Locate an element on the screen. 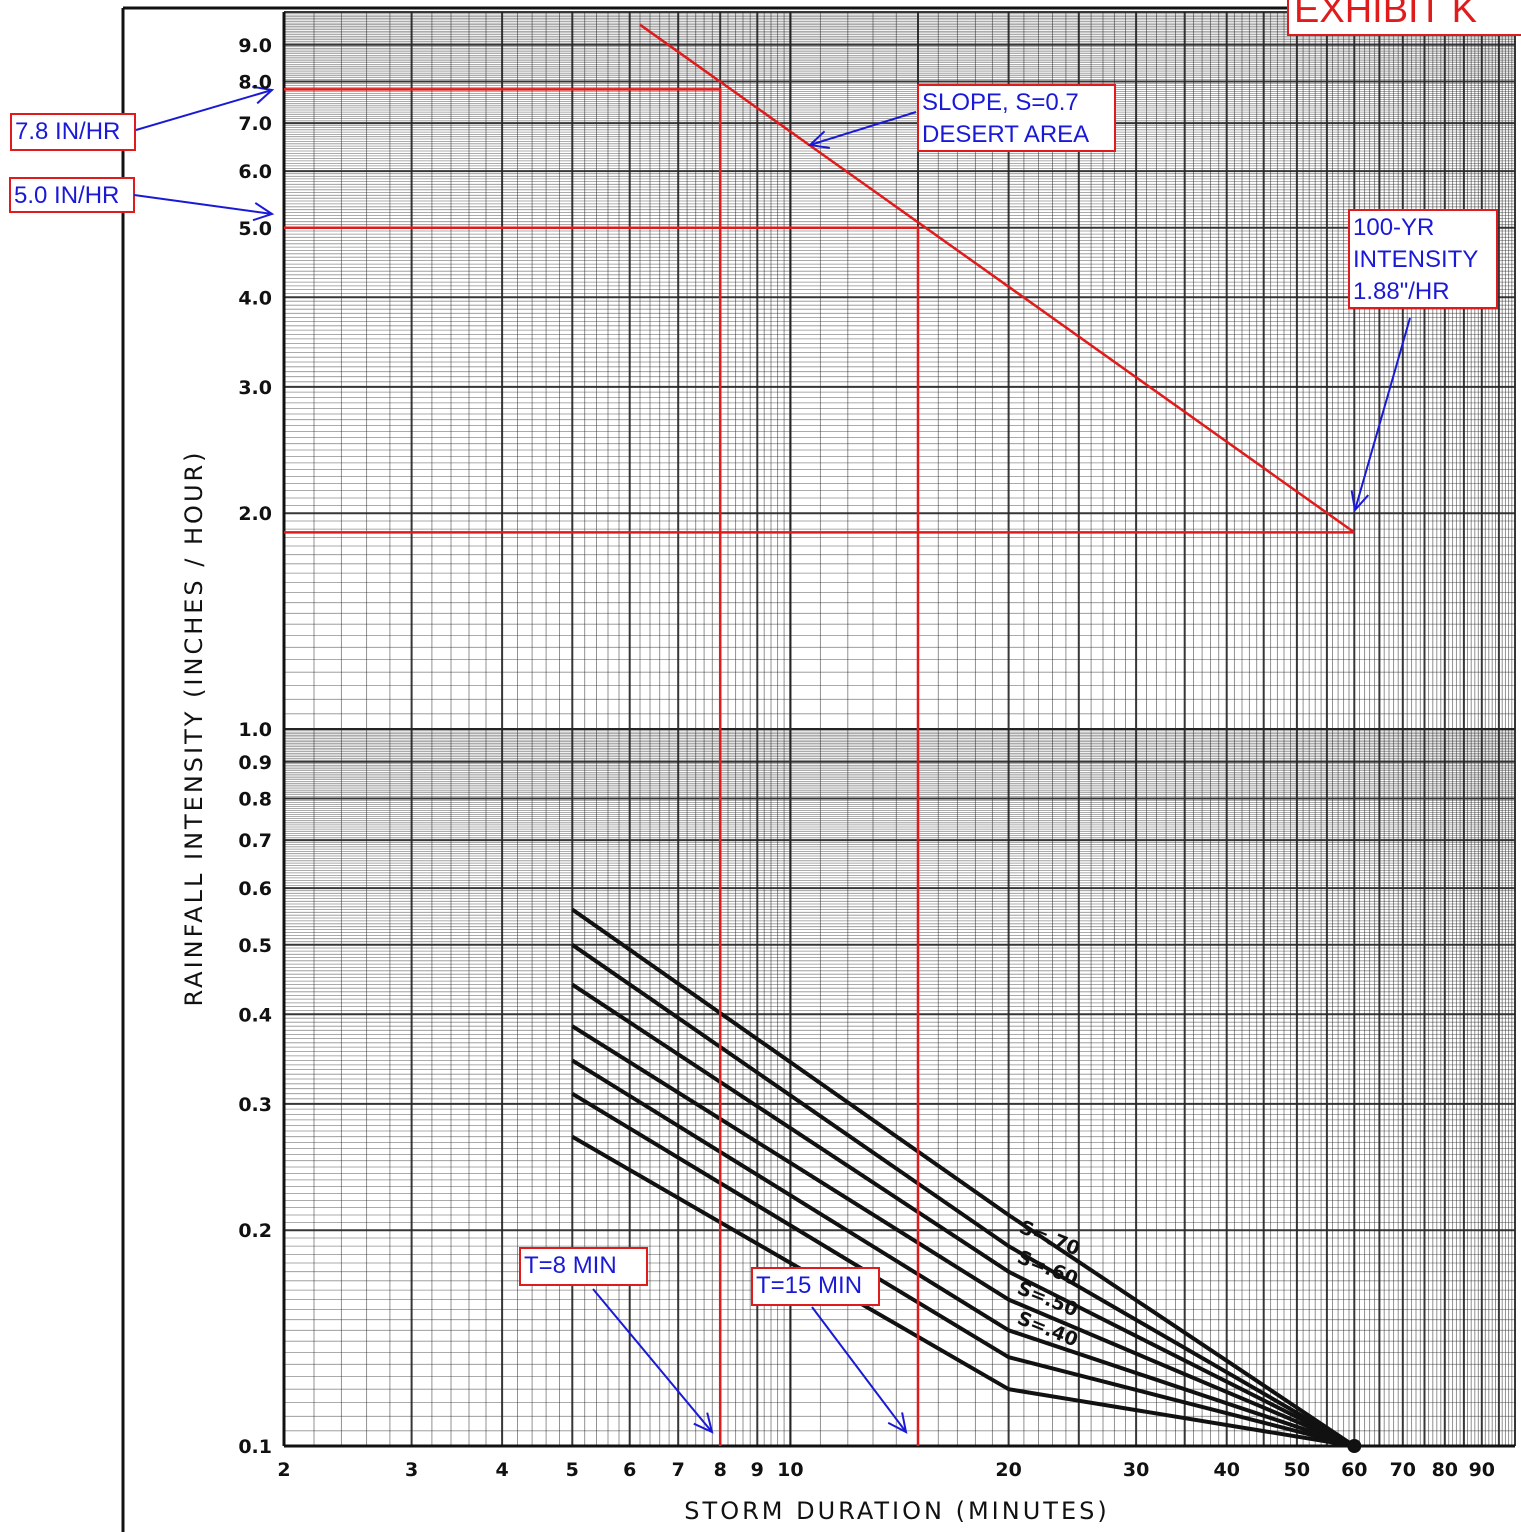 This screenshot has width=1521, height=1532. callout-100yr-intensity: 100-YR INTENSITY 1.88"/HR is located at coordinates (1423, 259).